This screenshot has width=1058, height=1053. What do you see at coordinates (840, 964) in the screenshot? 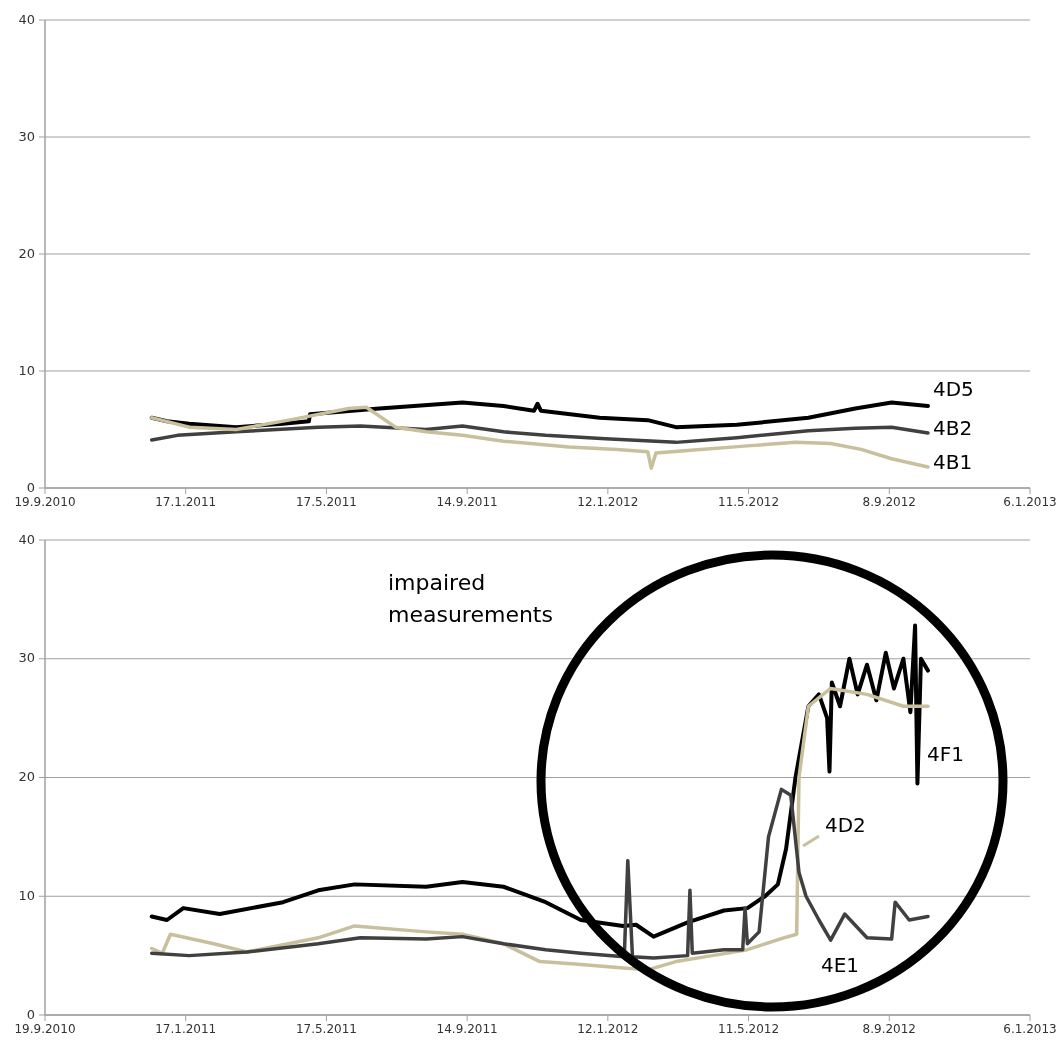
I see `series-label: 4E1` at bounding box center [840, 964].